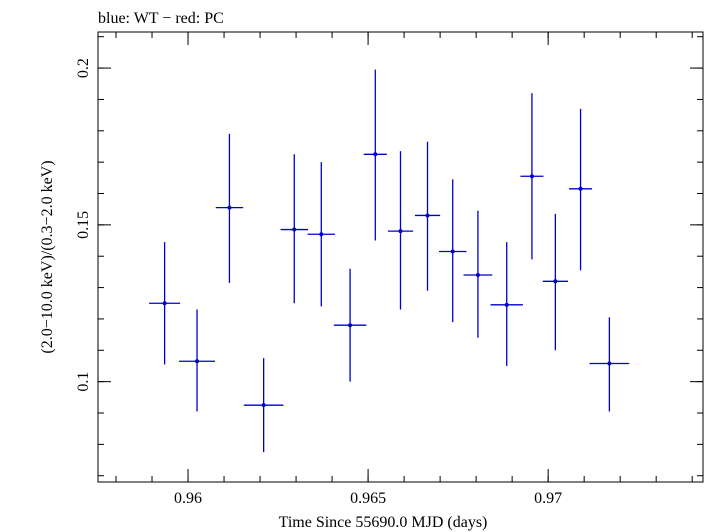 This screenshot has width=705, height=532. I want to click on x-tick-label: 0.965, so click(368, 498).